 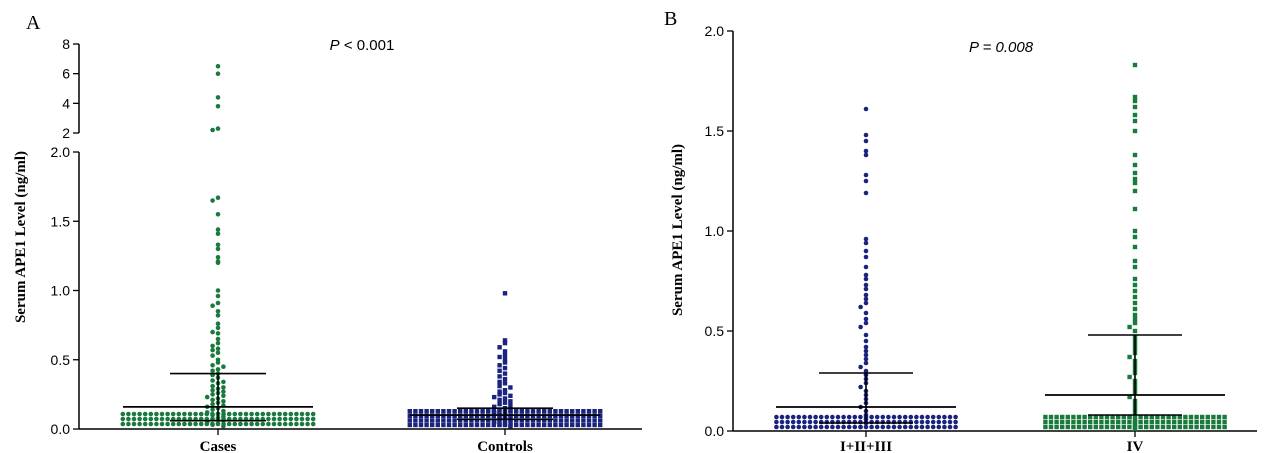 I want to click on y-axis-title: Serum APE1 Level (ng/ml), so click(x=21, y=237).